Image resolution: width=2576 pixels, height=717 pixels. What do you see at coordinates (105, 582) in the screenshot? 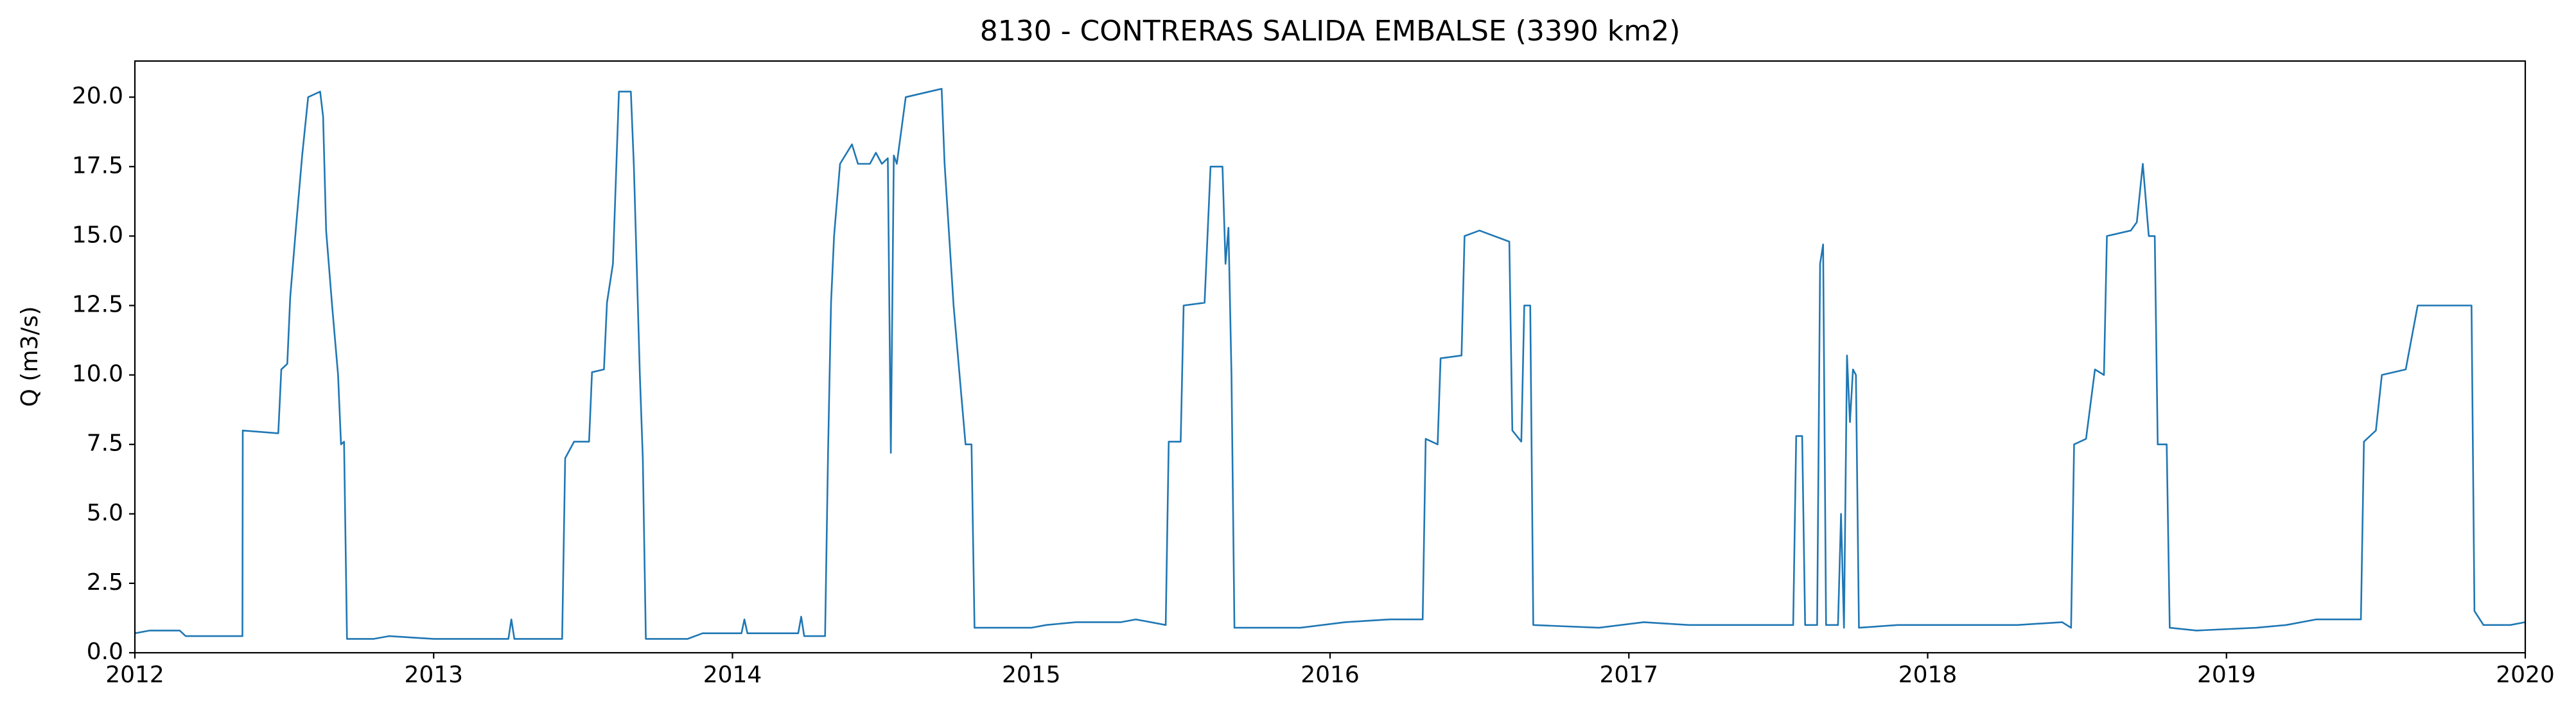
I see `y-tick-label: 2.5` at bounding box center [105, 582].